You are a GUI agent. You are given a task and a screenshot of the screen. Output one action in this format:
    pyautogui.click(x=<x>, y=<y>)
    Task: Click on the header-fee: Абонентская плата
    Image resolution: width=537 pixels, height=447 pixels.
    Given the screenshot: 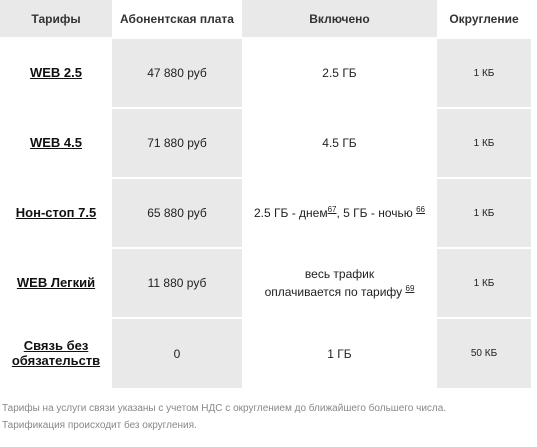 What is the action you would take?
    pyautogui.click(x=177, y=19)
    